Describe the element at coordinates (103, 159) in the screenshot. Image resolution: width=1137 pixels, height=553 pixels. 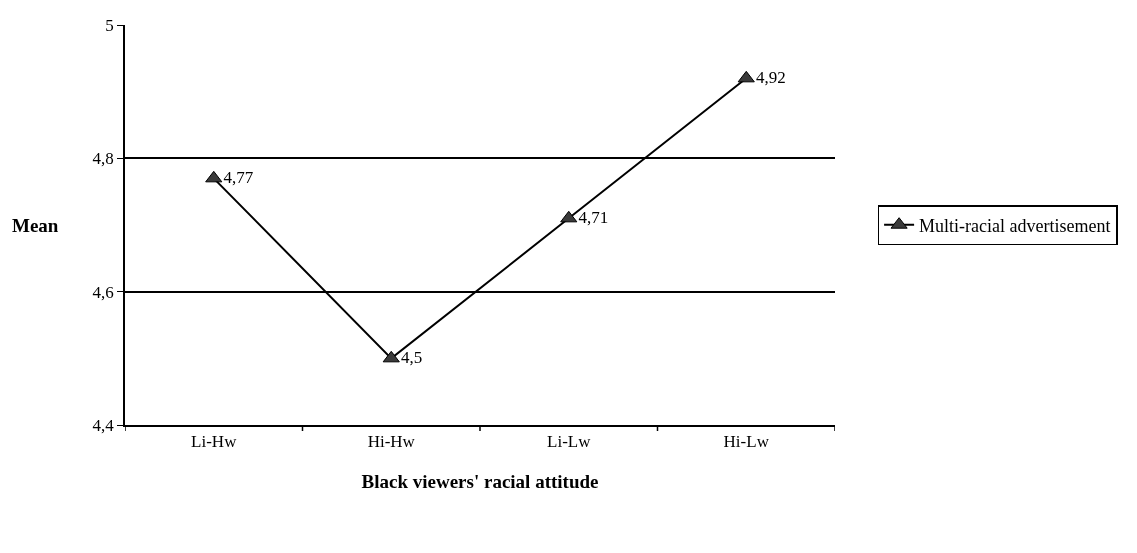
I see `y-tick-label: 4,8` at that location.